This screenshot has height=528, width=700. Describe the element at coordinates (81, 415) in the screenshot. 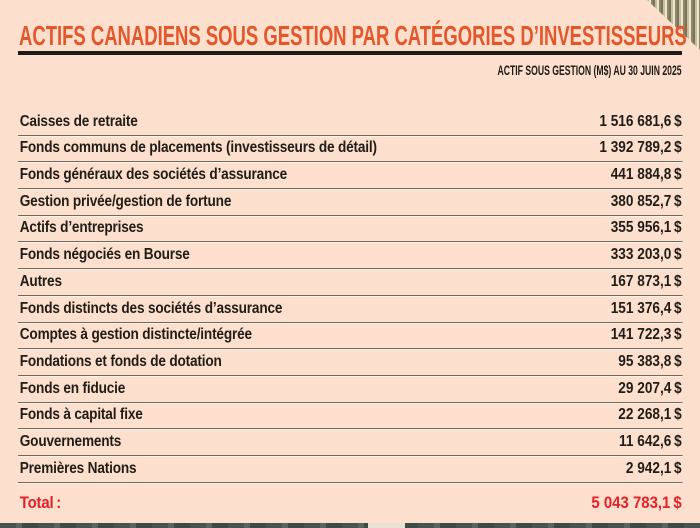

I see `row-label: Fonds à capital fixe` at that location.